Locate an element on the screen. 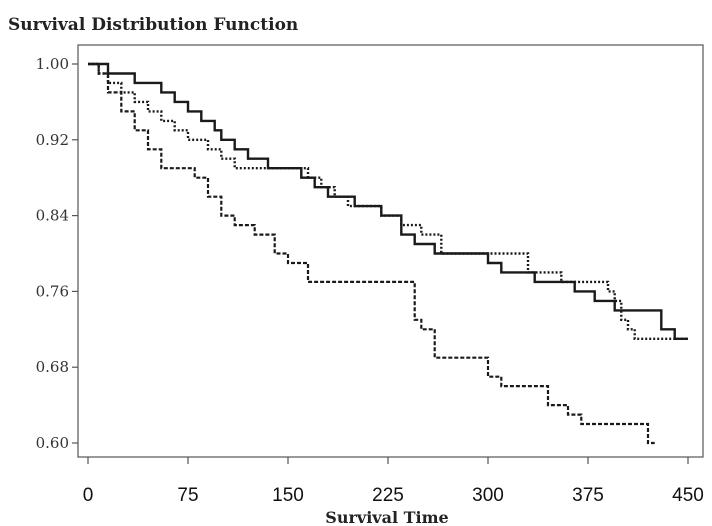  x-tick-label: 300 is located at coordinates (488, 495).